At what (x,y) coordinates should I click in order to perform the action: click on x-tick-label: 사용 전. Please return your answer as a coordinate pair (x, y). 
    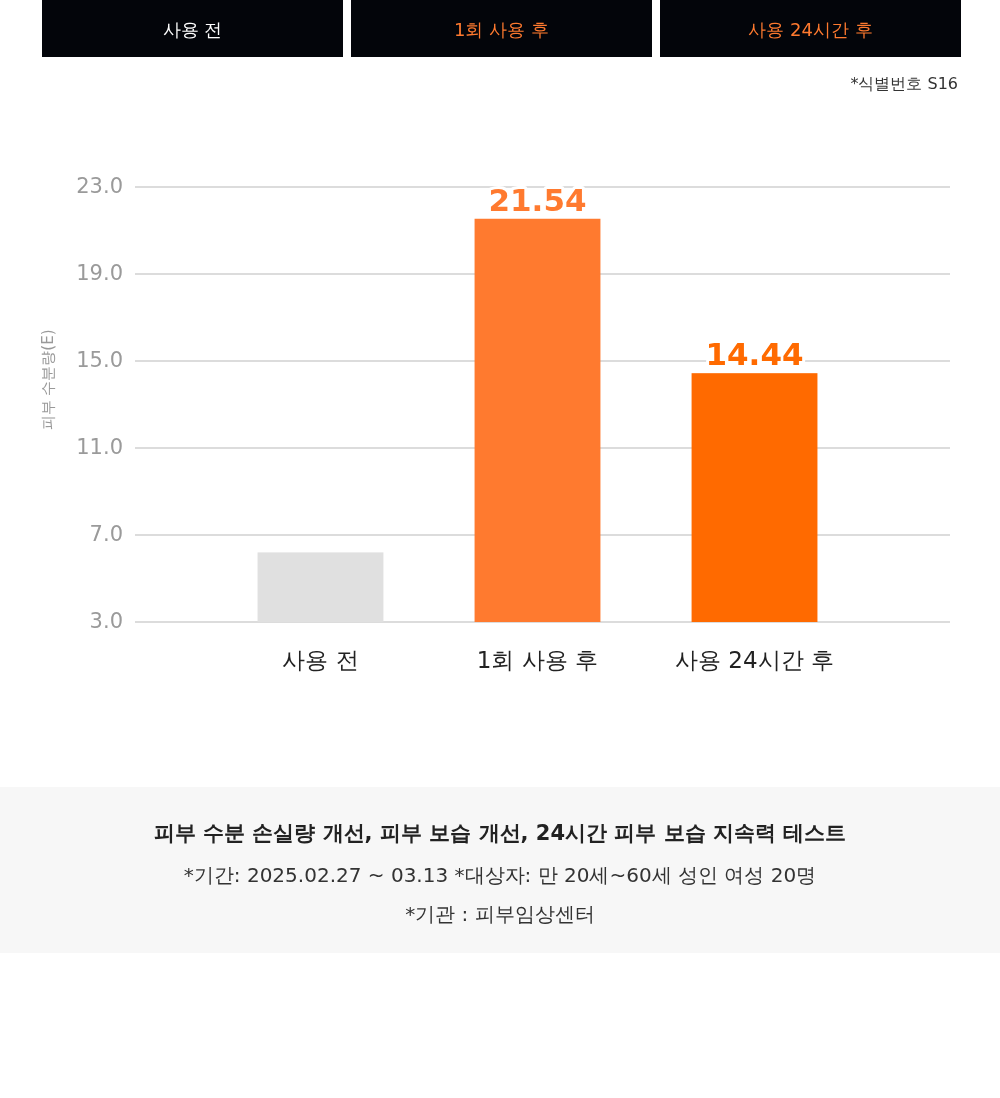
    Looking at the image, I should click on (320, 660).